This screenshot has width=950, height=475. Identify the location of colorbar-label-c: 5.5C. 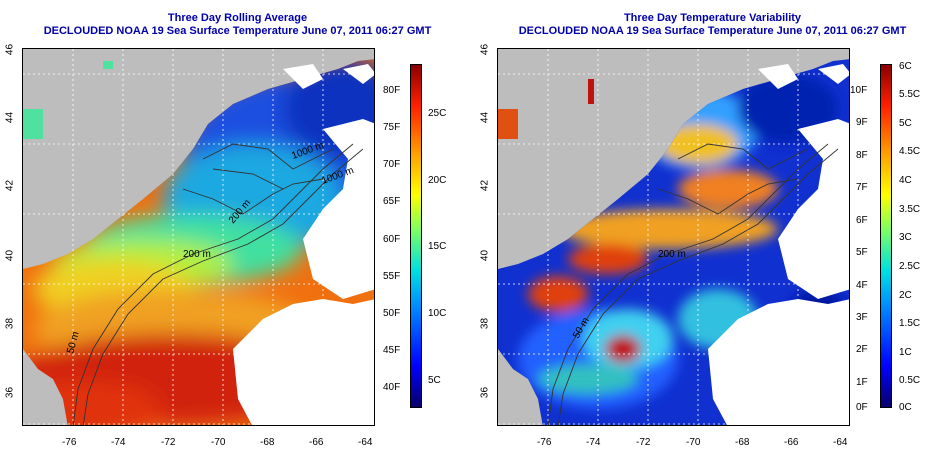
(910, 94).